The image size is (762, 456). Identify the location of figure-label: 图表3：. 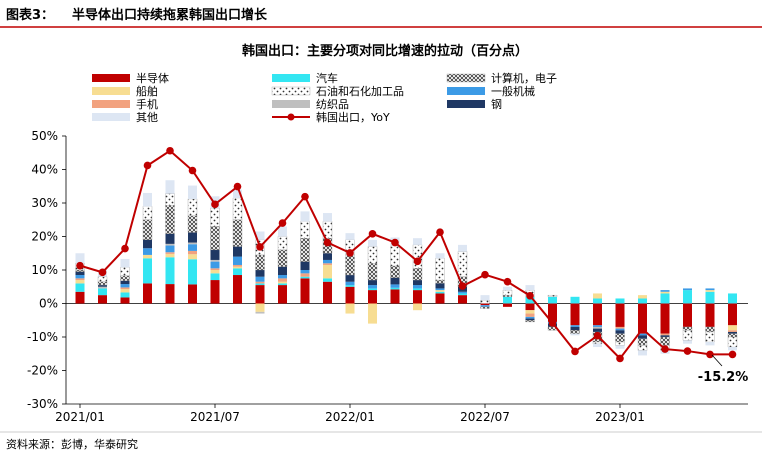
(30, 15).